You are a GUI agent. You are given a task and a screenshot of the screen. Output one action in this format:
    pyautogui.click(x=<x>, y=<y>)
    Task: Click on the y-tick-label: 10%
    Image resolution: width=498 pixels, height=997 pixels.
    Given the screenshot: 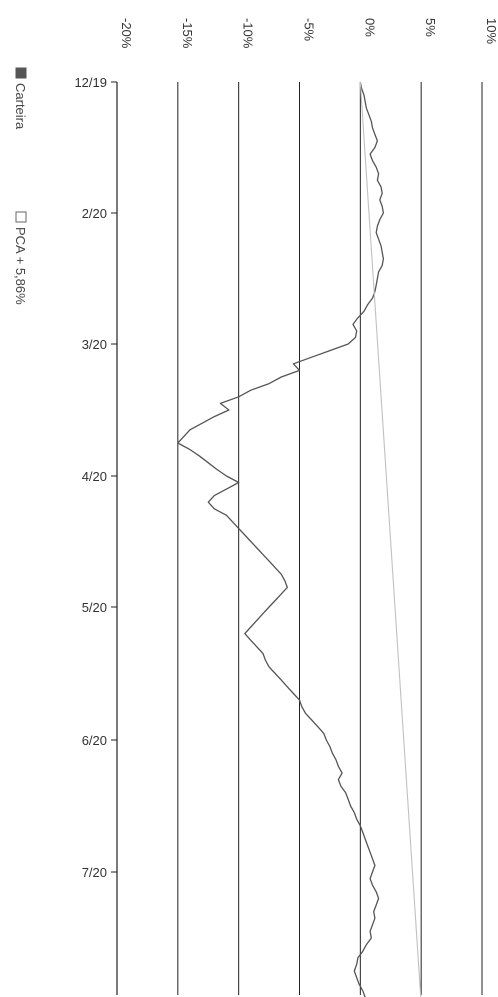 What is the action you would take?
    pyautogui.click(x=491, y=31)
    